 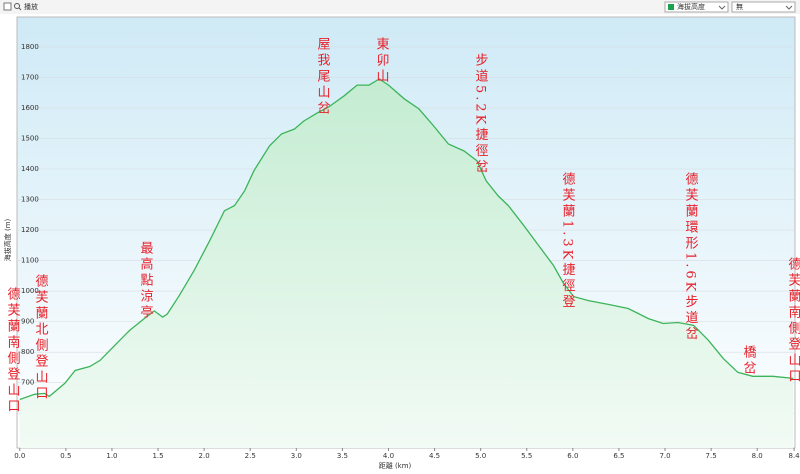 I want to click on y-tick-label: 1000, so click(x=30, y=291).